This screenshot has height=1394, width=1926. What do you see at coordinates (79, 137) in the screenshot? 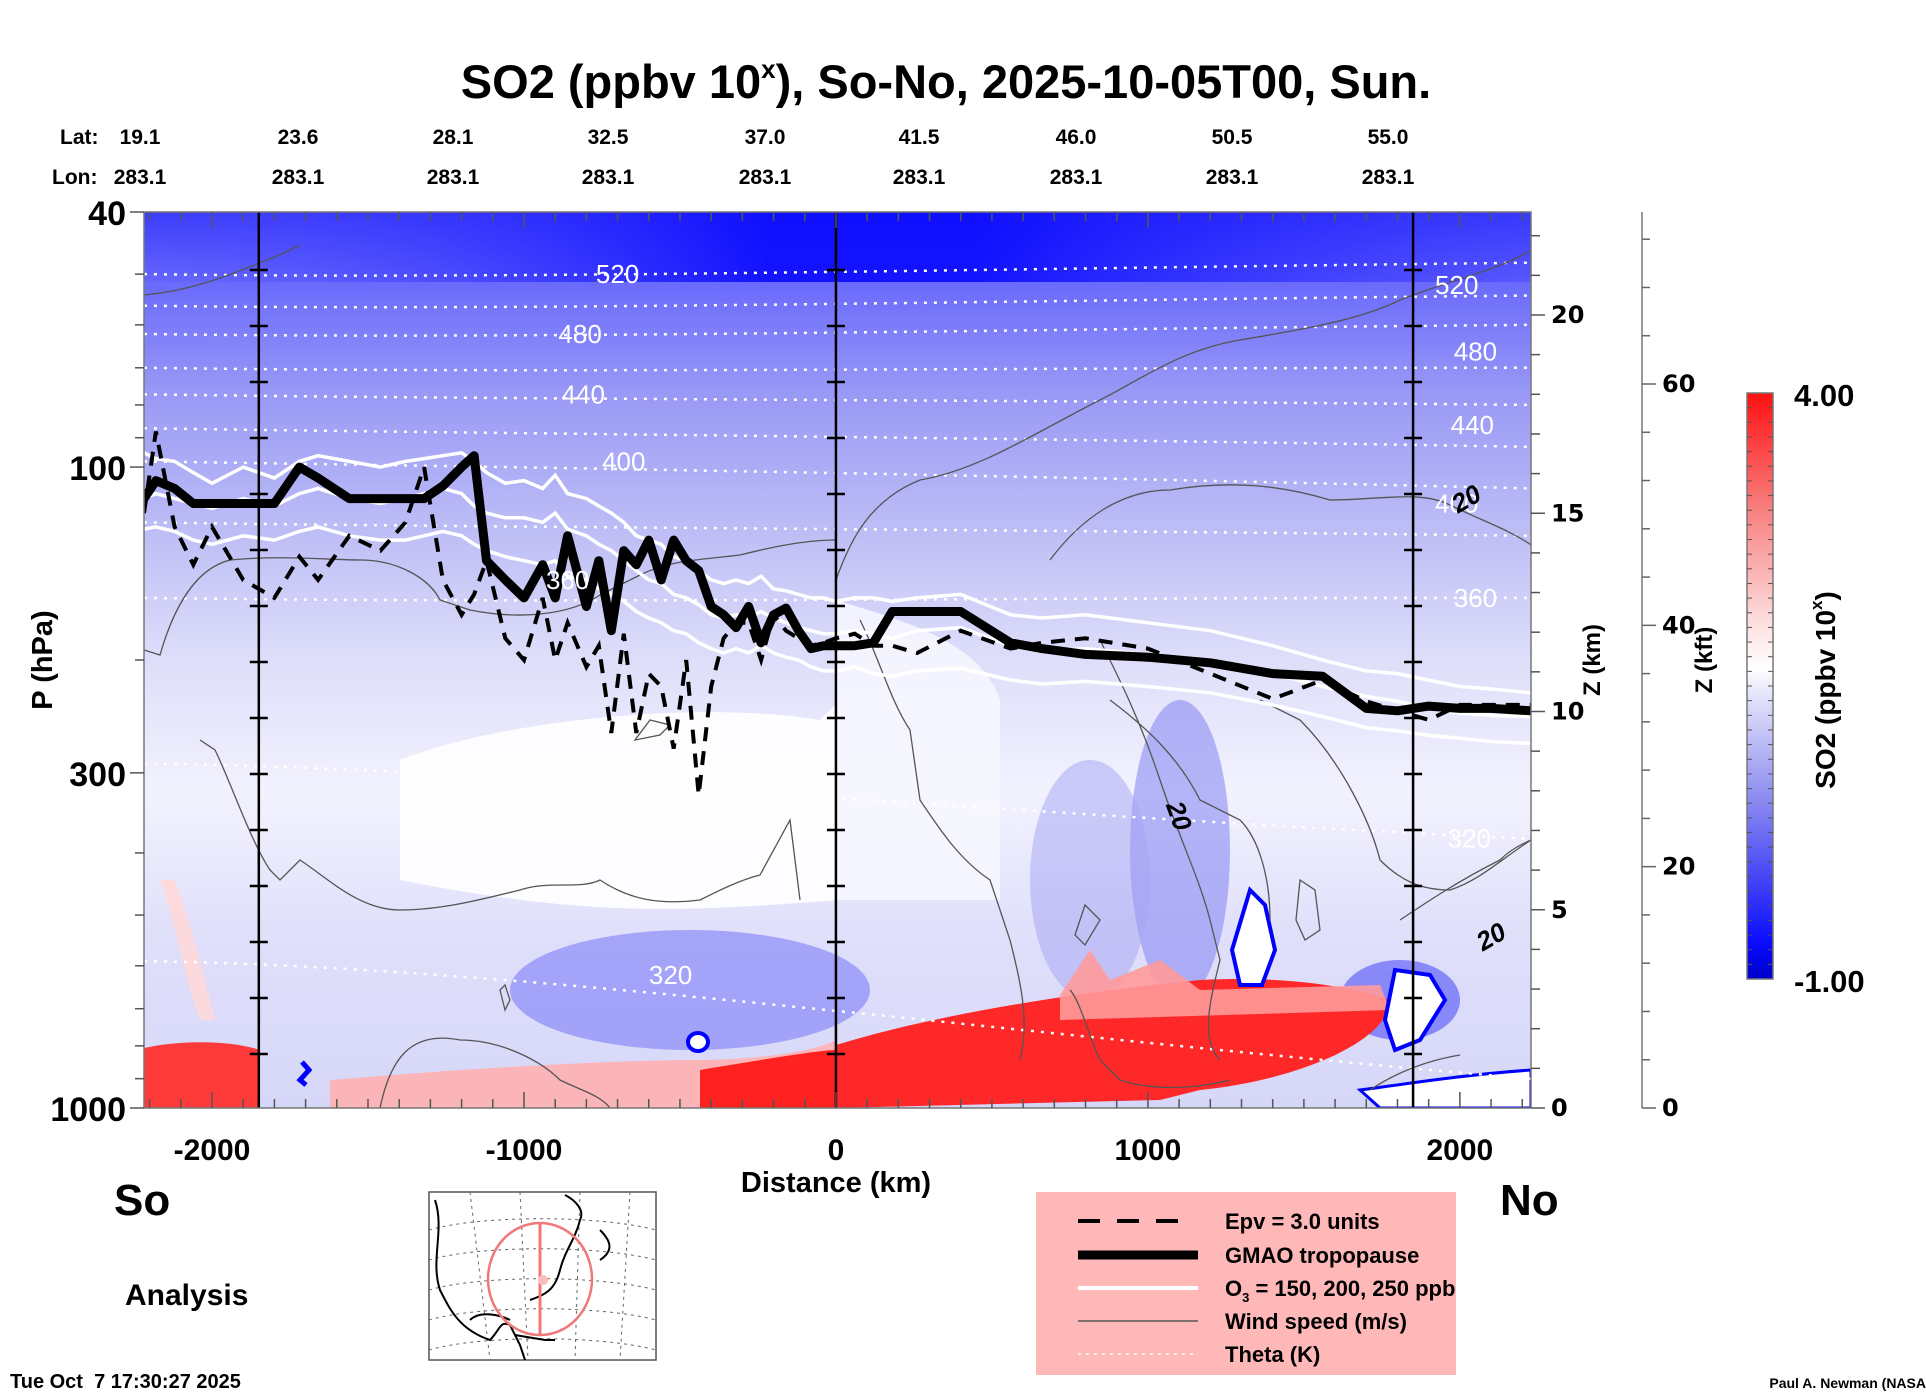
I see `lat-label: Lat:` at bounding box center [79, 137].